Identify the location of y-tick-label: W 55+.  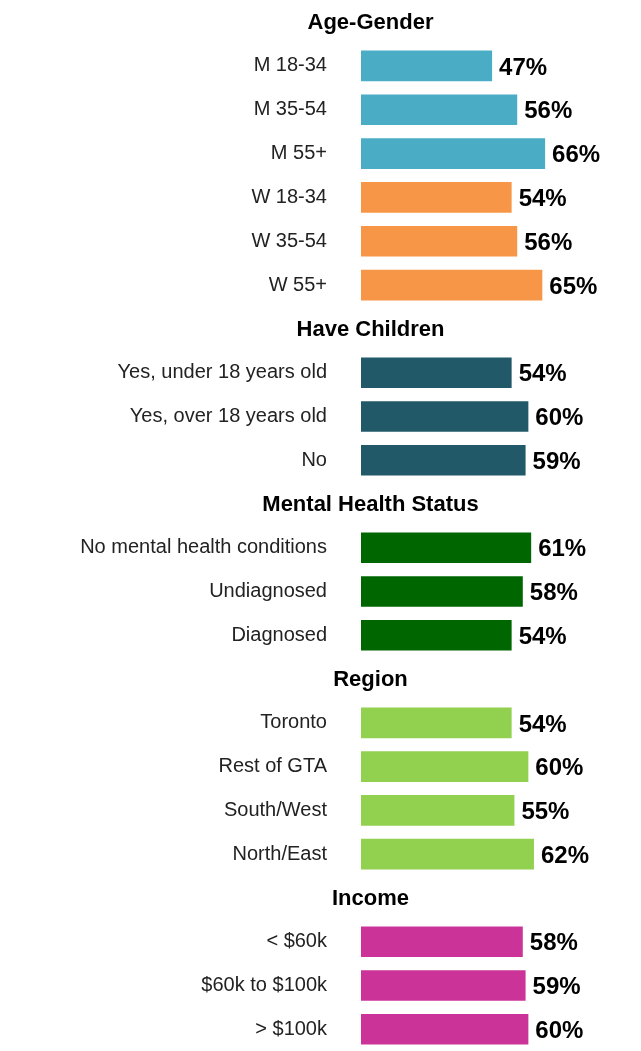
(297, 283).